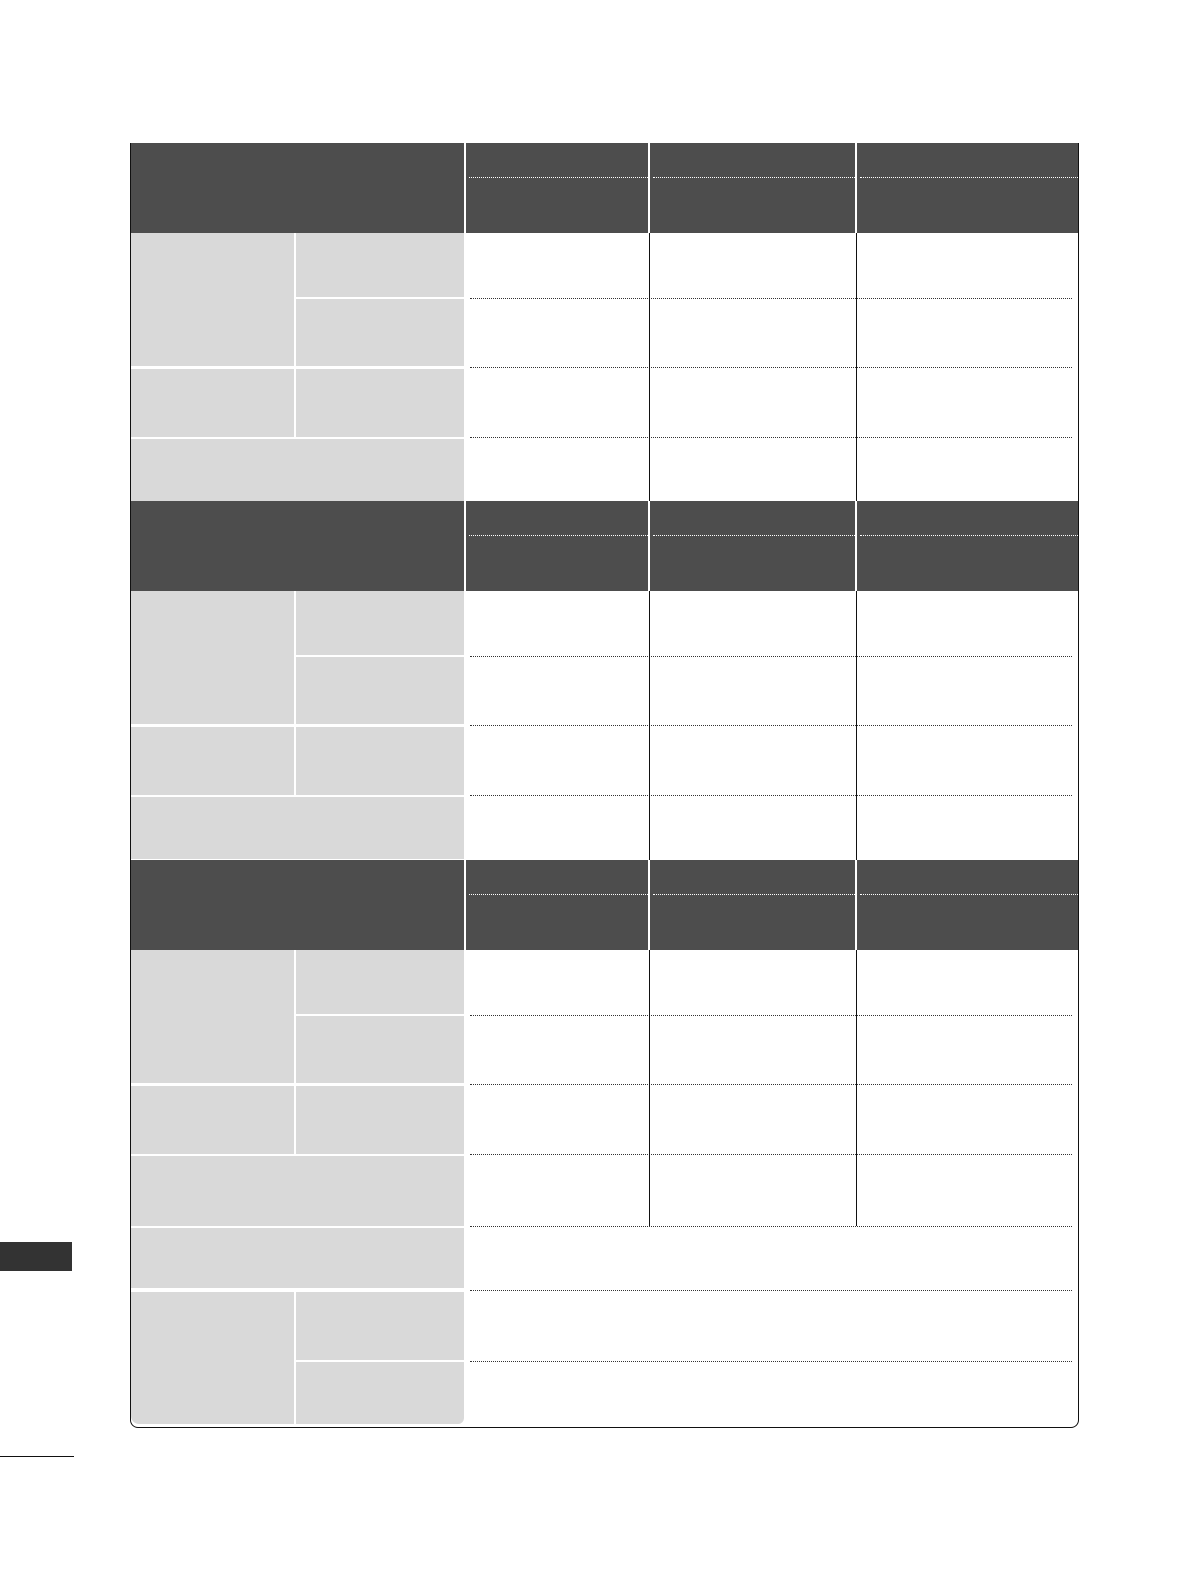 The width and height of the screenshot is (1190, 1586). What do you see at coordinates (36, 1256) in the screenshot?
I see `side-tab` at bounding box center [36, 1256].